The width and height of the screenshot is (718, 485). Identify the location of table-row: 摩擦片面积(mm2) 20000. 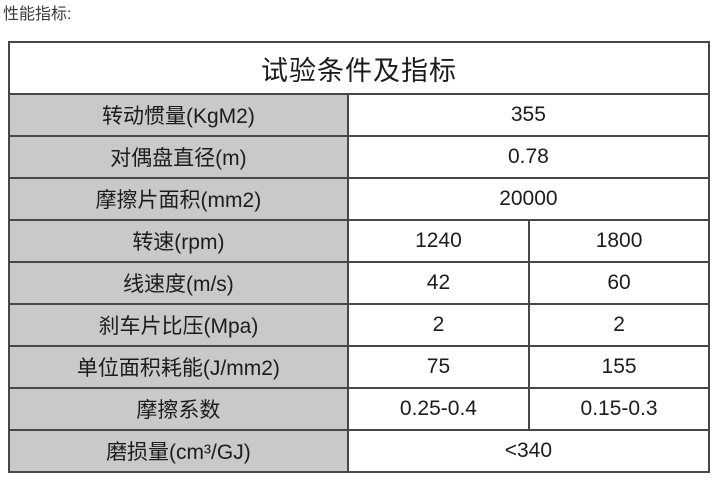
(359, 199).